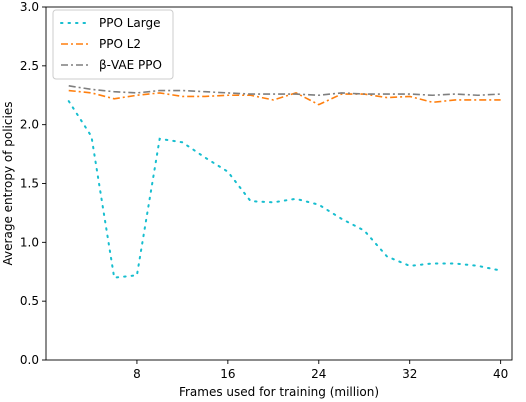 The width and height of the screenshot is (526, 402). Describe the element at coordinates (29, 66) in the screenshot. I see `y-tick-label: 2.5` at that location.